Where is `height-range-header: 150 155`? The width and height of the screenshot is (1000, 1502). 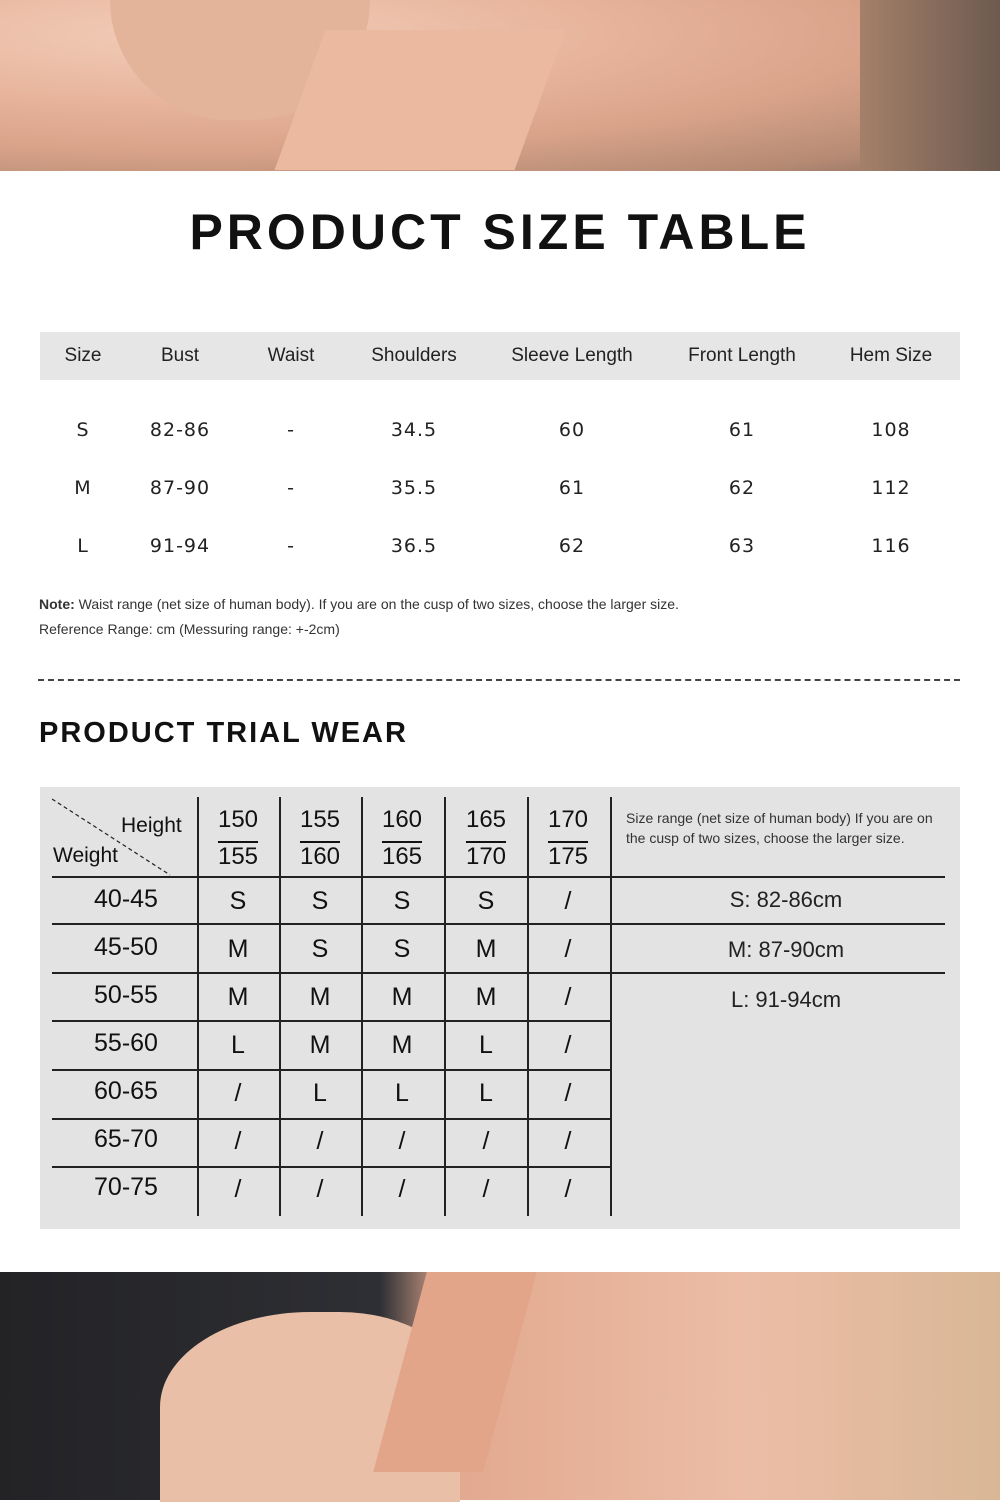 height-range-header: 150 155 is located at coordinates (238, 838).